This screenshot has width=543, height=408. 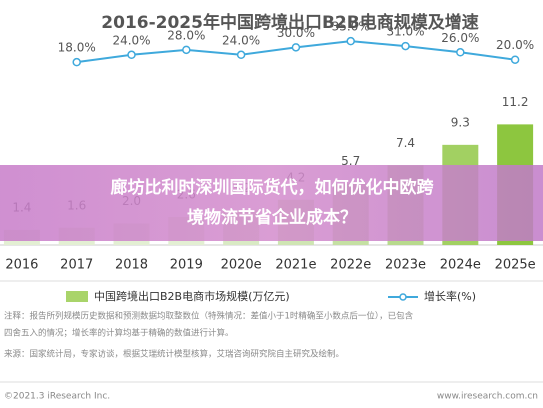 I want to click on chart-title: 2016-2025年中国跨境出口B2B电商规模及增速, so click(x=289, y=22).